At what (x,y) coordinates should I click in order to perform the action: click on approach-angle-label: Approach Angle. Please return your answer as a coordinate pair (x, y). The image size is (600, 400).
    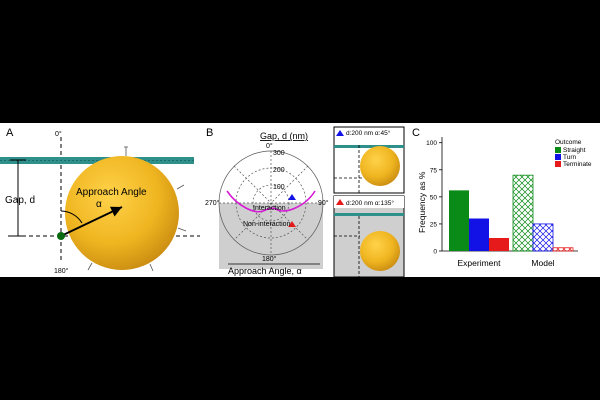
    Looking at the image, I should click on (111, 192).